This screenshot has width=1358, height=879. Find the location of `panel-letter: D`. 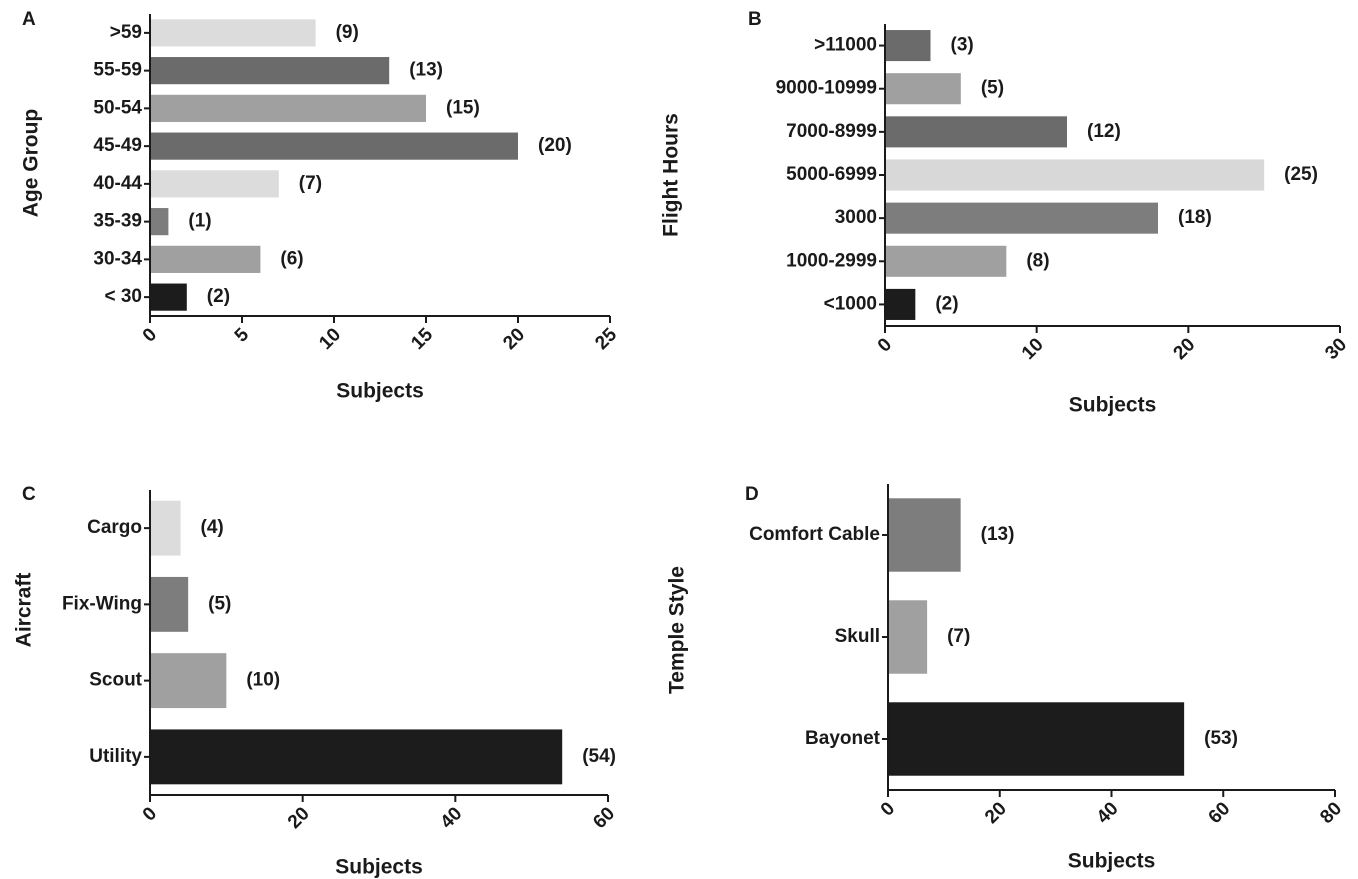

panel-letter: D is located at coordinates (752, 494).